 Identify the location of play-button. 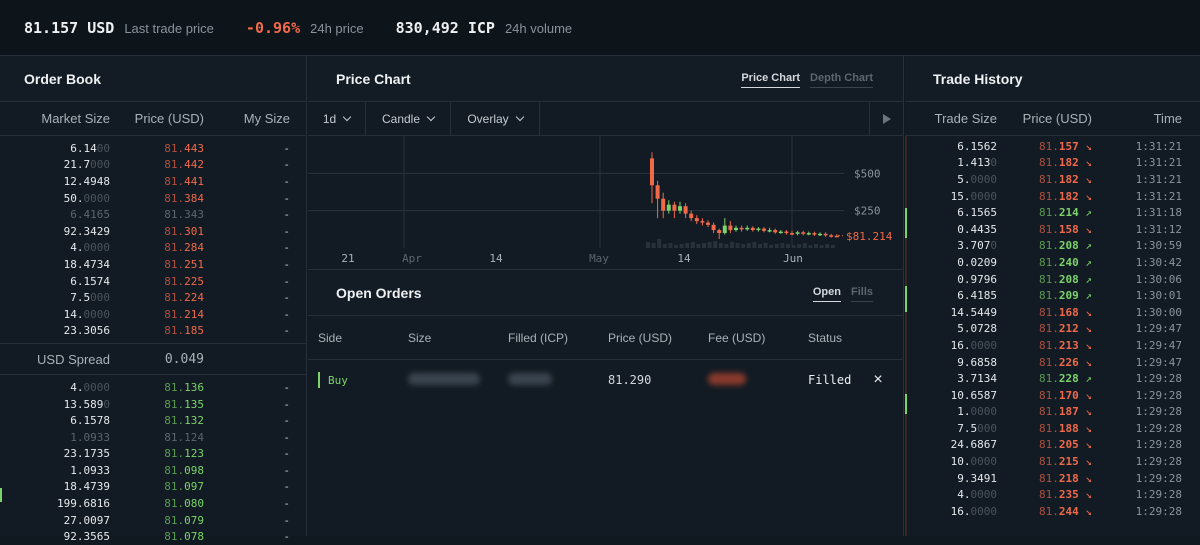
(886, 118).